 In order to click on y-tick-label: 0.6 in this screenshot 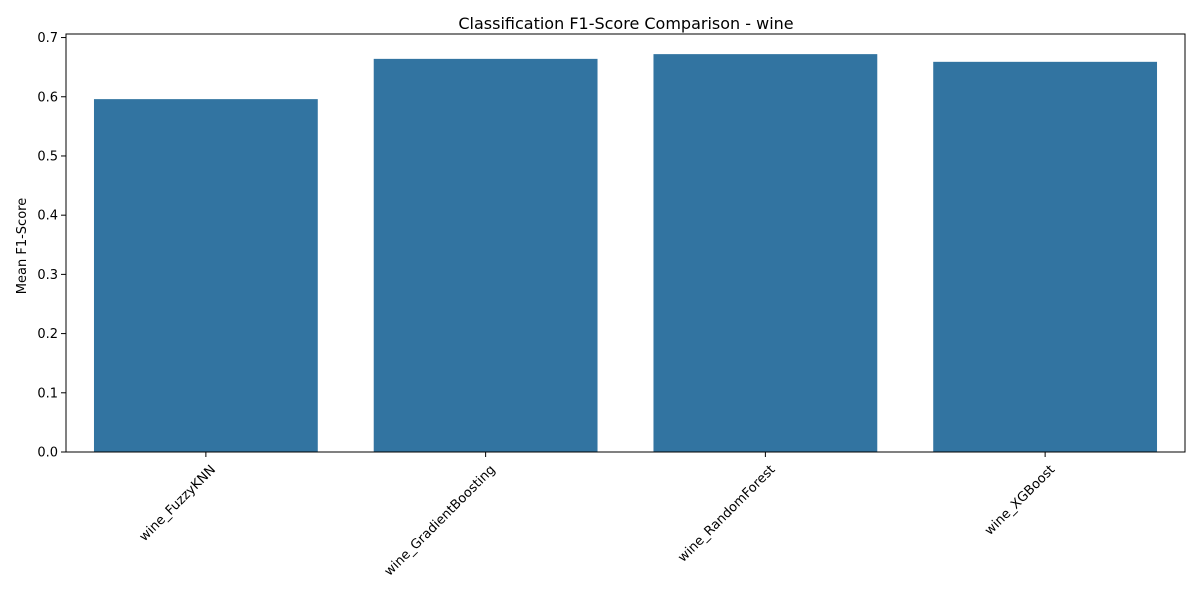, I will do `click(47, 97)`.